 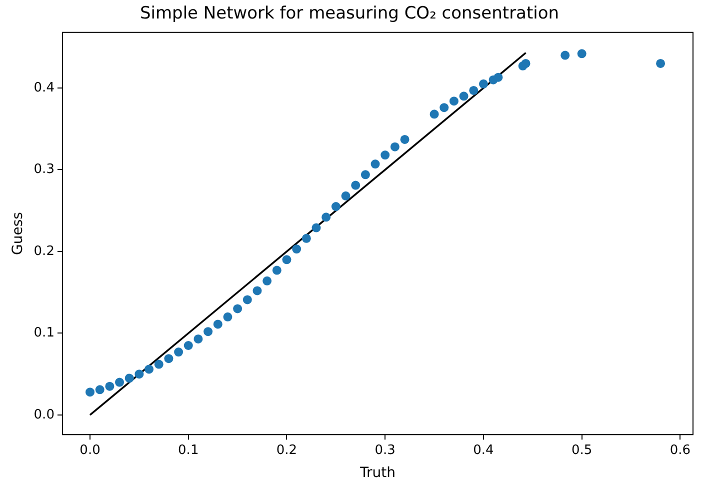 What do you see at coordinates (44, 170) in the screenshot?
I see `y-tick-label: 0.3` at bounding box center [44, 170].